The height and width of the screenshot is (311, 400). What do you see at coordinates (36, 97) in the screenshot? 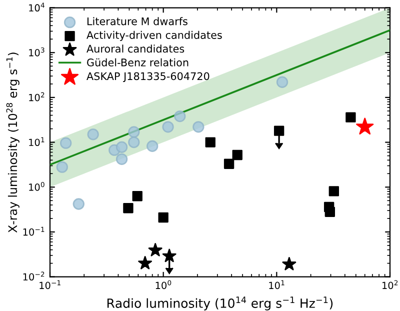
I see `y-tick-label: 10$^{2}$` at bounding box center [36, 97].